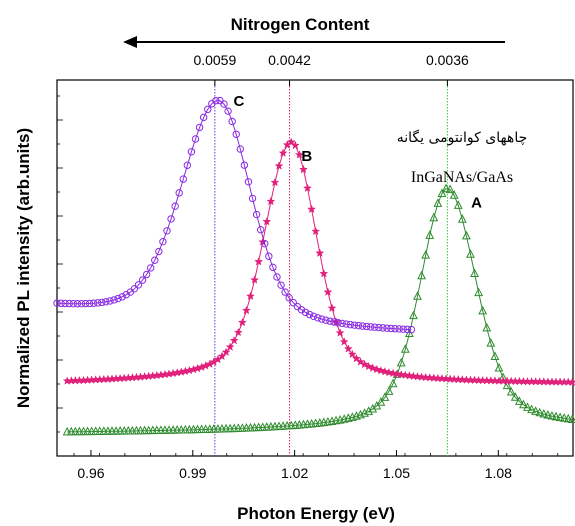  What do you see at coordinates (447, 60) in the screenshot?
I see `top-tick-label-2: 0.0036` at bounding box center [447, 60].